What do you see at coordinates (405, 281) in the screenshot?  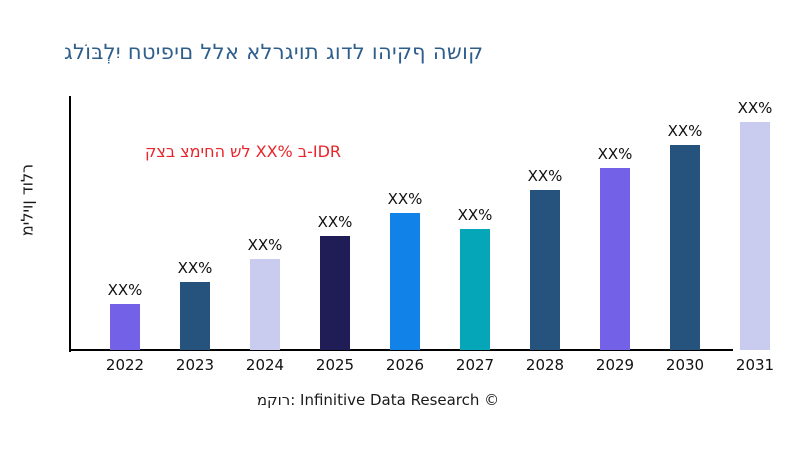 I see `bar-2026` at bounding box center [405, 281].